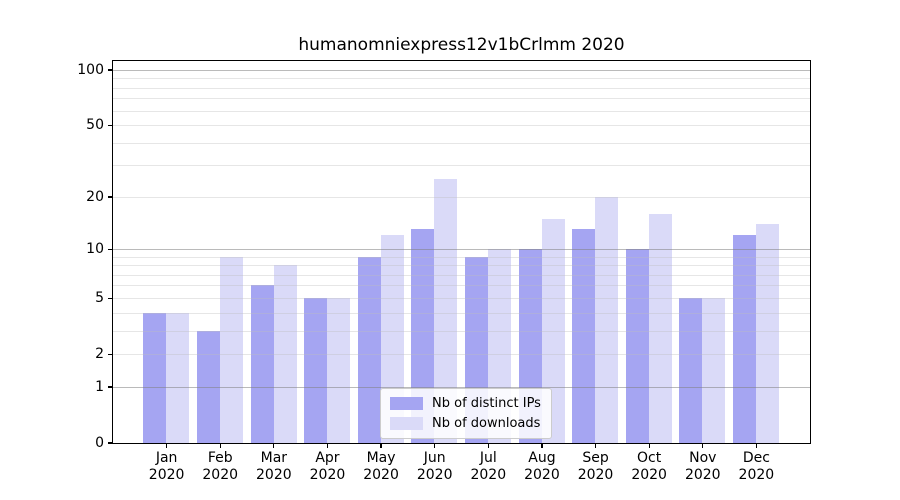  I want to click on y-tick-label: 10, so click(95, 249).